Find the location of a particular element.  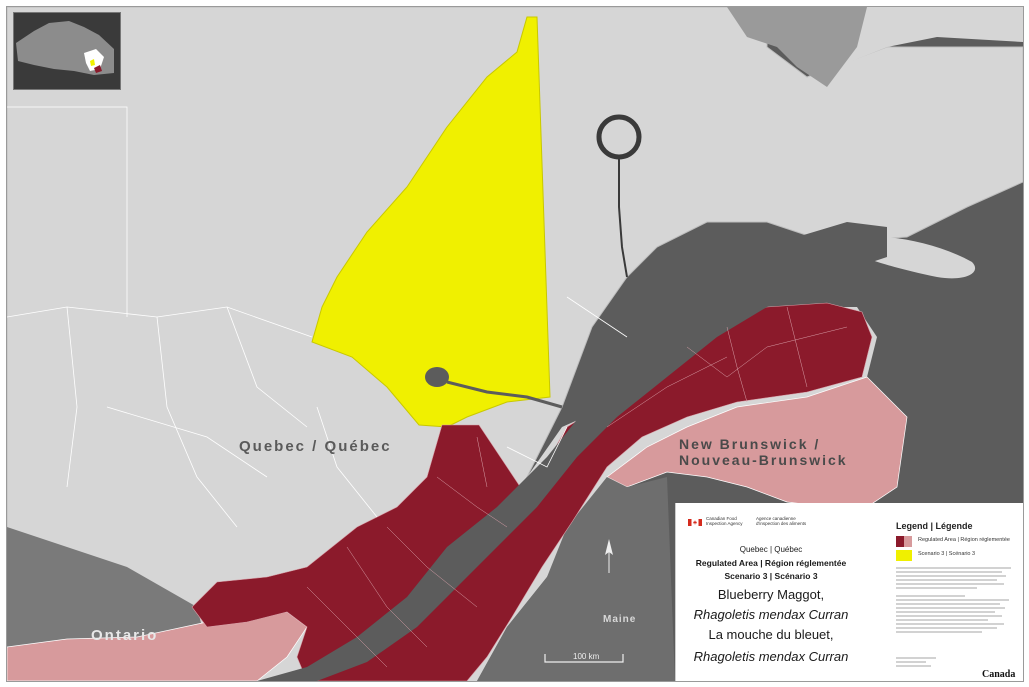

inset-canada-shape is located at coordinates (65, 48).